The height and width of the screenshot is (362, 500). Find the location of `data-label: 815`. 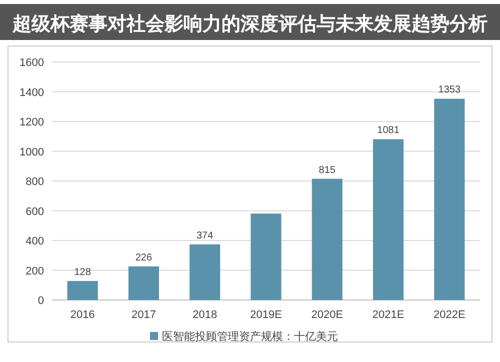

data-label: 815 is located at coordinates (327, 170).